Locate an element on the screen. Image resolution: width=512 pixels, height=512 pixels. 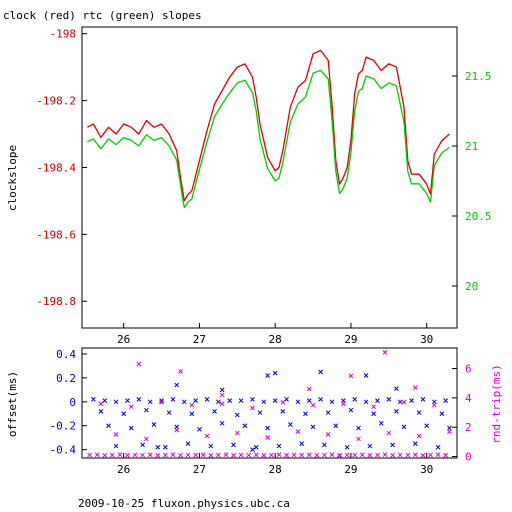
x-tick-label: 28 is located at coordinates (275, 339).